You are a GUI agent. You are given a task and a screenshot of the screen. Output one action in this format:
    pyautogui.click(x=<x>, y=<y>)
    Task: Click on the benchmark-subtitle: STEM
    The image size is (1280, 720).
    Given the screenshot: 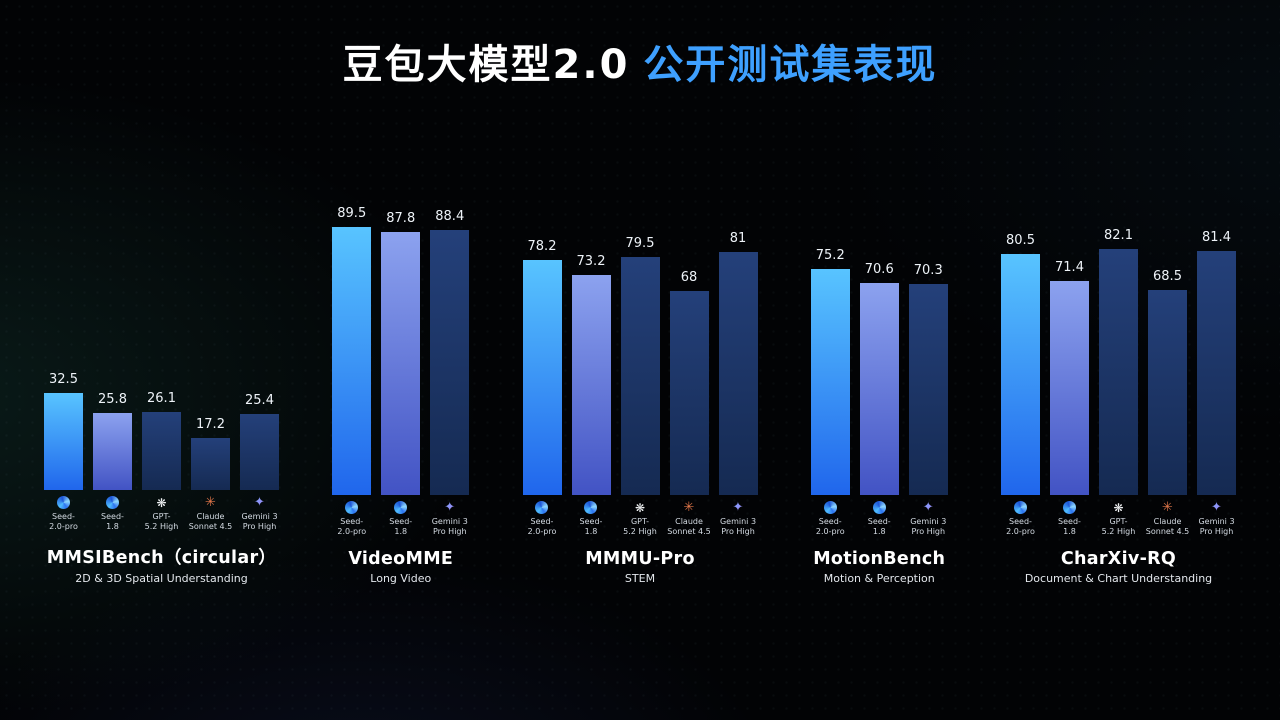 What is the action you would take?
    pyautogui.click(x=640, y=578)
    